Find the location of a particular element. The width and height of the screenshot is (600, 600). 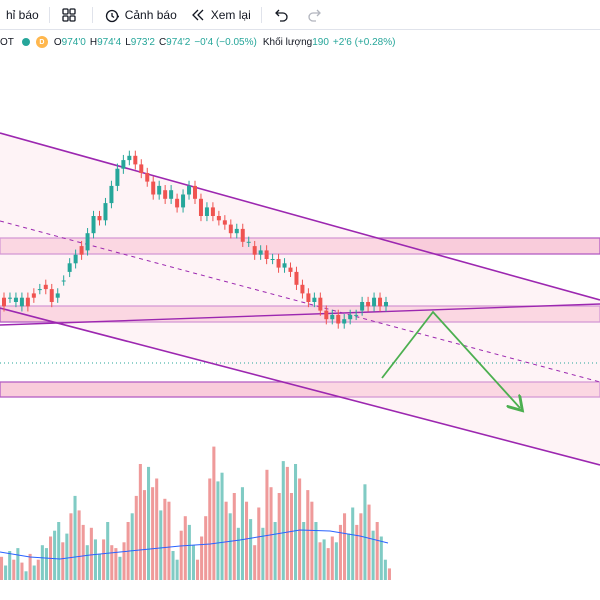

market-status-icon is located at coordinates (25, 42).